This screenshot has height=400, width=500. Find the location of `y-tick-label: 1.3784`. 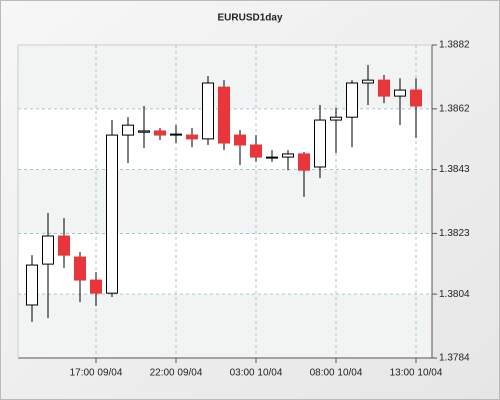

y-tick-label: 1.3784 is located at coordinates (454, 358).